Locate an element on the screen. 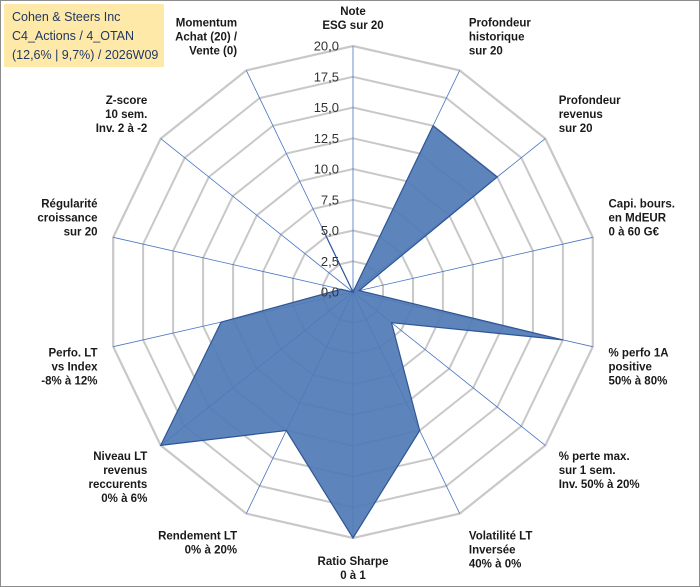 This screenshot has width=700, height=587. axis-label-0-line-0: Note is located at coordinates (353, 12).